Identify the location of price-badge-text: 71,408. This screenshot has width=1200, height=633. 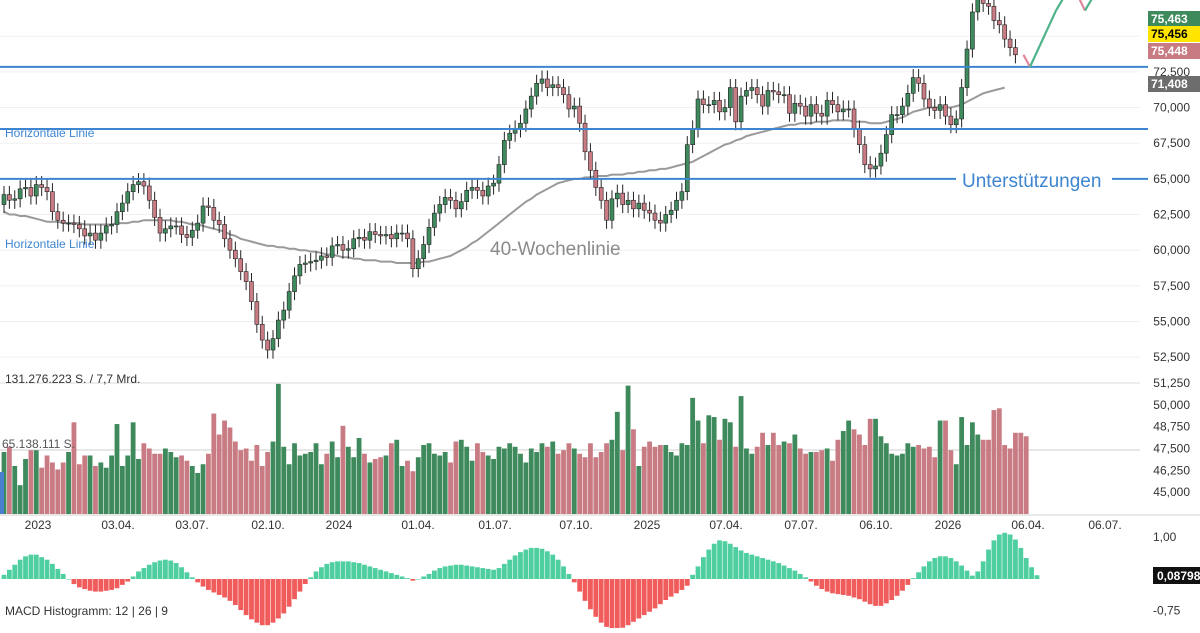
(1169, 84).